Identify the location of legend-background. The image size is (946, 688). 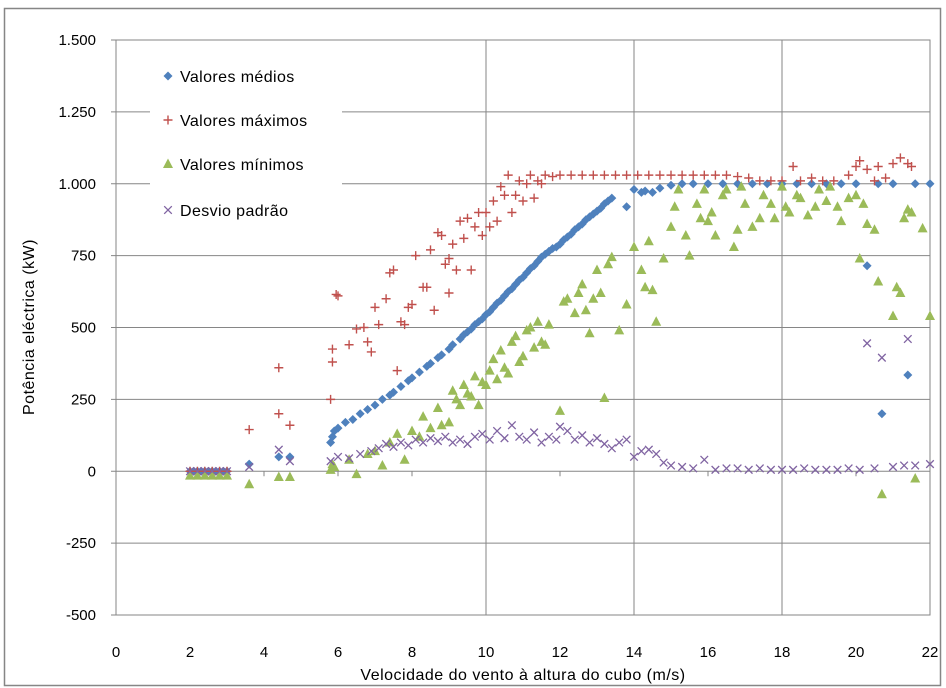
(246, 144).